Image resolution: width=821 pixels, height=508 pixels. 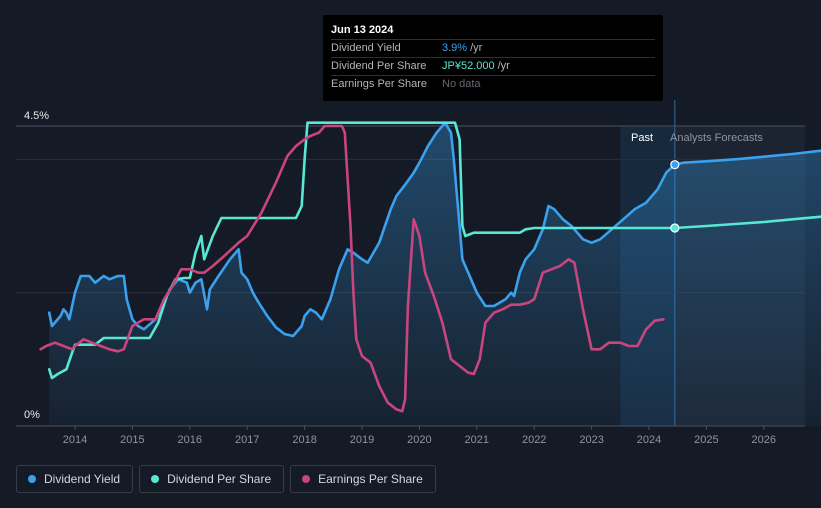 What do you see at coordinates (362, 440) in the screenshot?
I see `x-tick-label: 2019` at bounding box center [362, 440].